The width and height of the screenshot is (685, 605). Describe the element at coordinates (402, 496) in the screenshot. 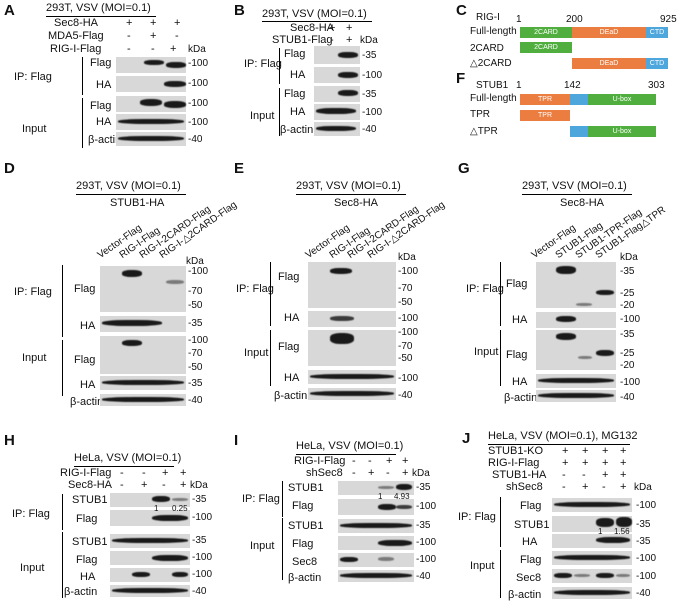

I see `quant-value: 4.93` at that location.